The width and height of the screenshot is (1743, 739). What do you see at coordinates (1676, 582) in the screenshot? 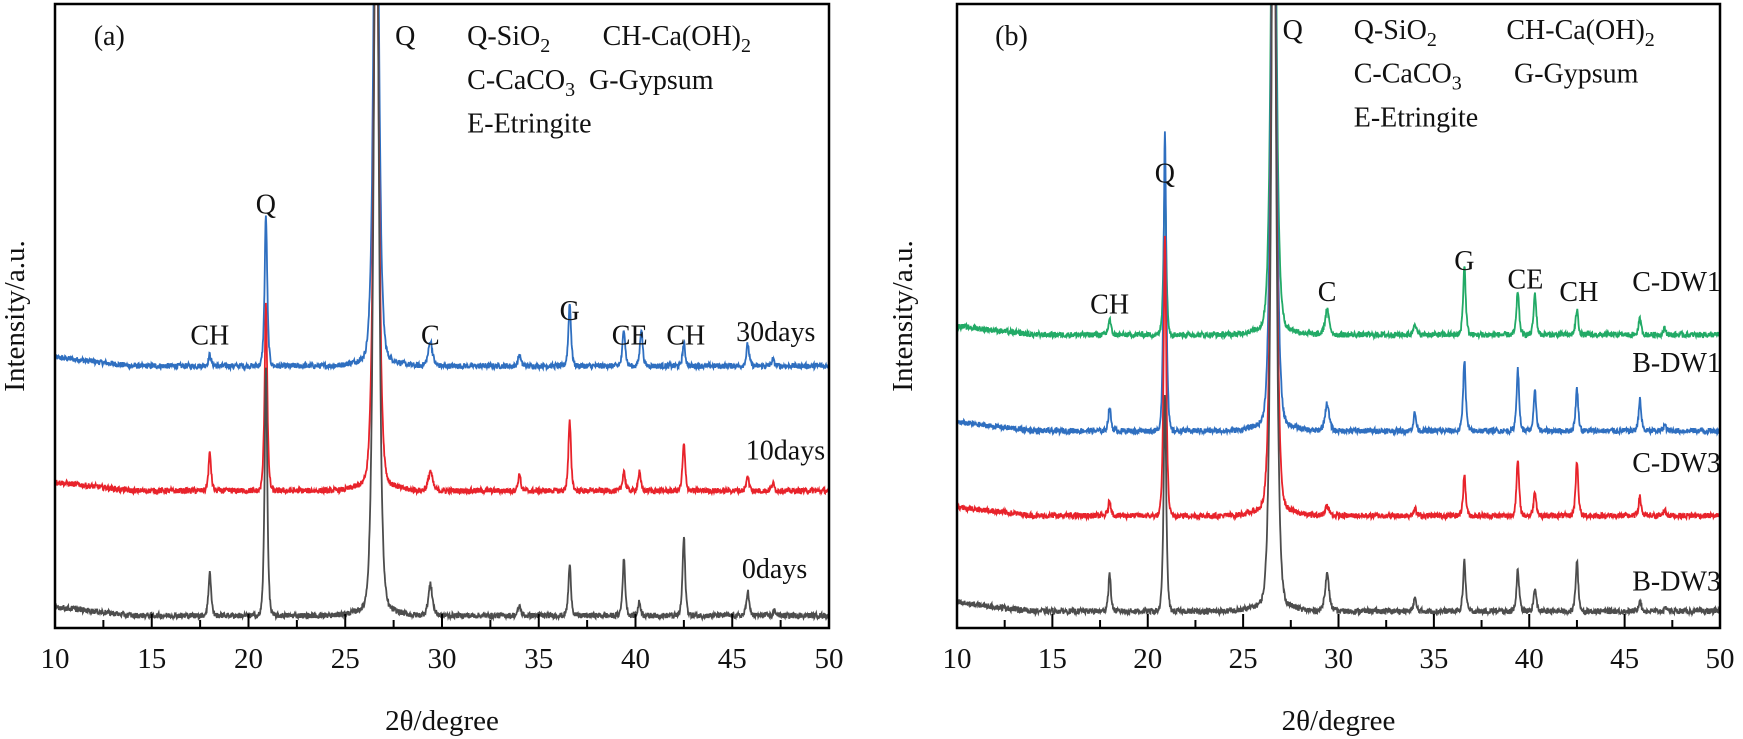
I see `series-label-B-DW3: B-DW3` at bounding box center [1676, 582].